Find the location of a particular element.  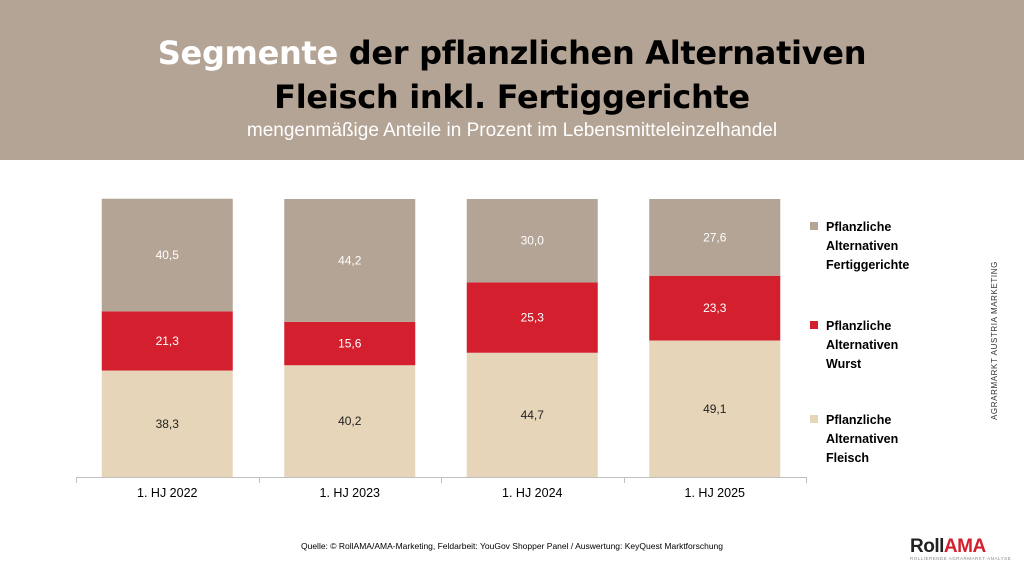

data-label-1-3: 40,5 is located at coordinates (168, 255).